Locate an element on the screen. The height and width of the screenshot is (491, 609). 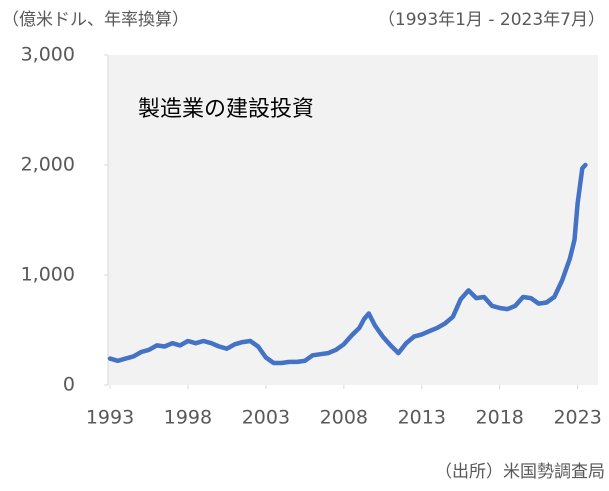
x-tick-label: 2003 is located at coordinates (266, 418).